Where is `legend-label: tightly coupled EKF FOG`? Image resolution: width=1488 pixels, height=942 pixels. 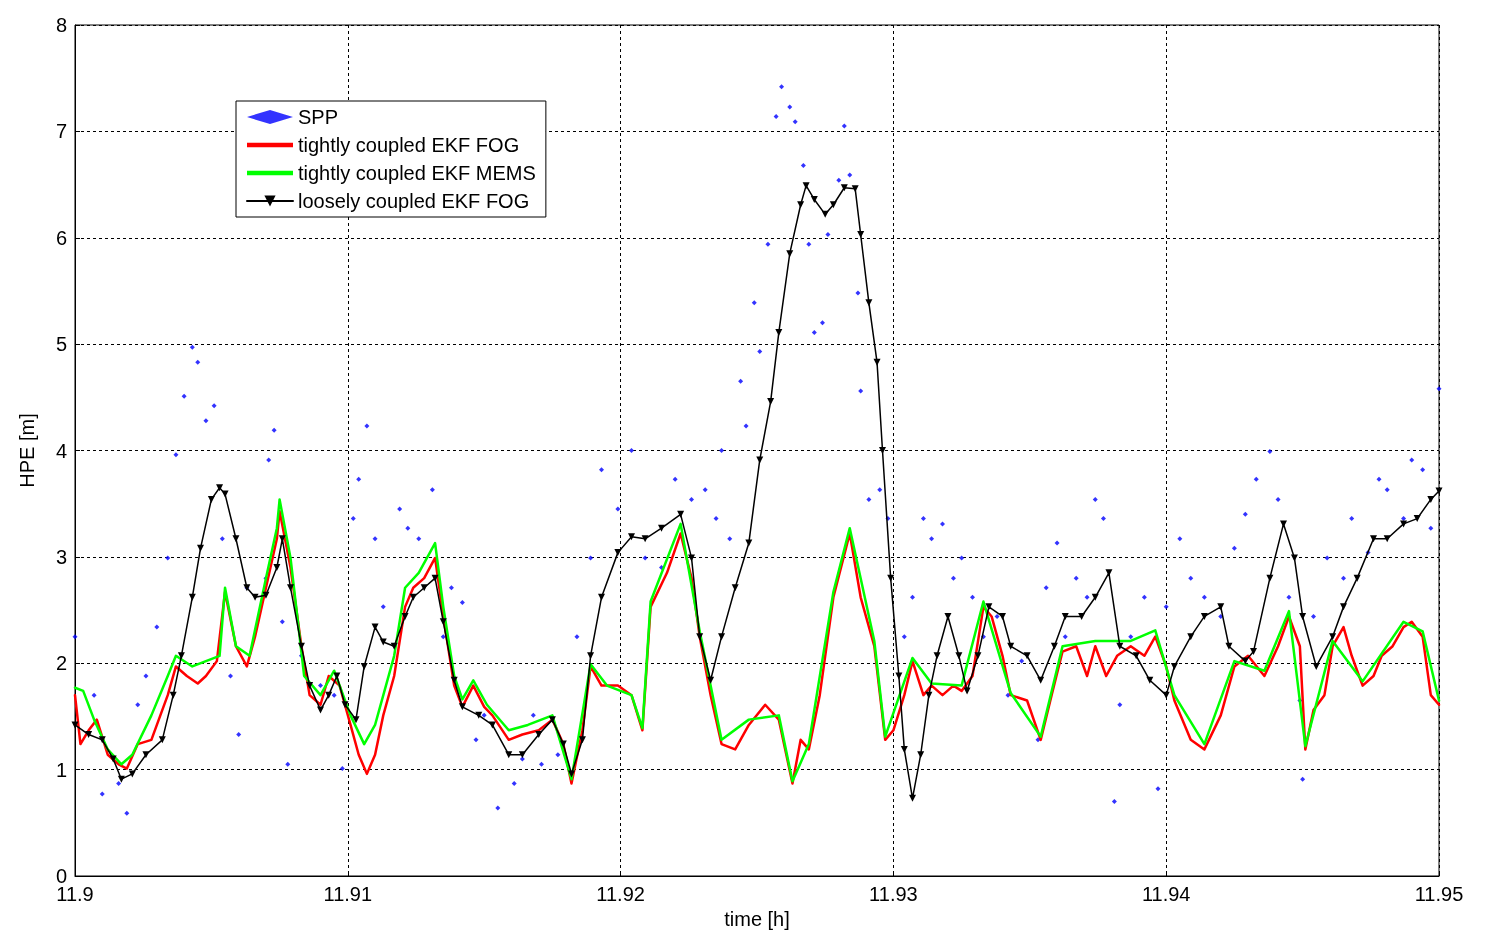
legend-label: tightly coupled EKF FOG is located at coordinates (409, 145).